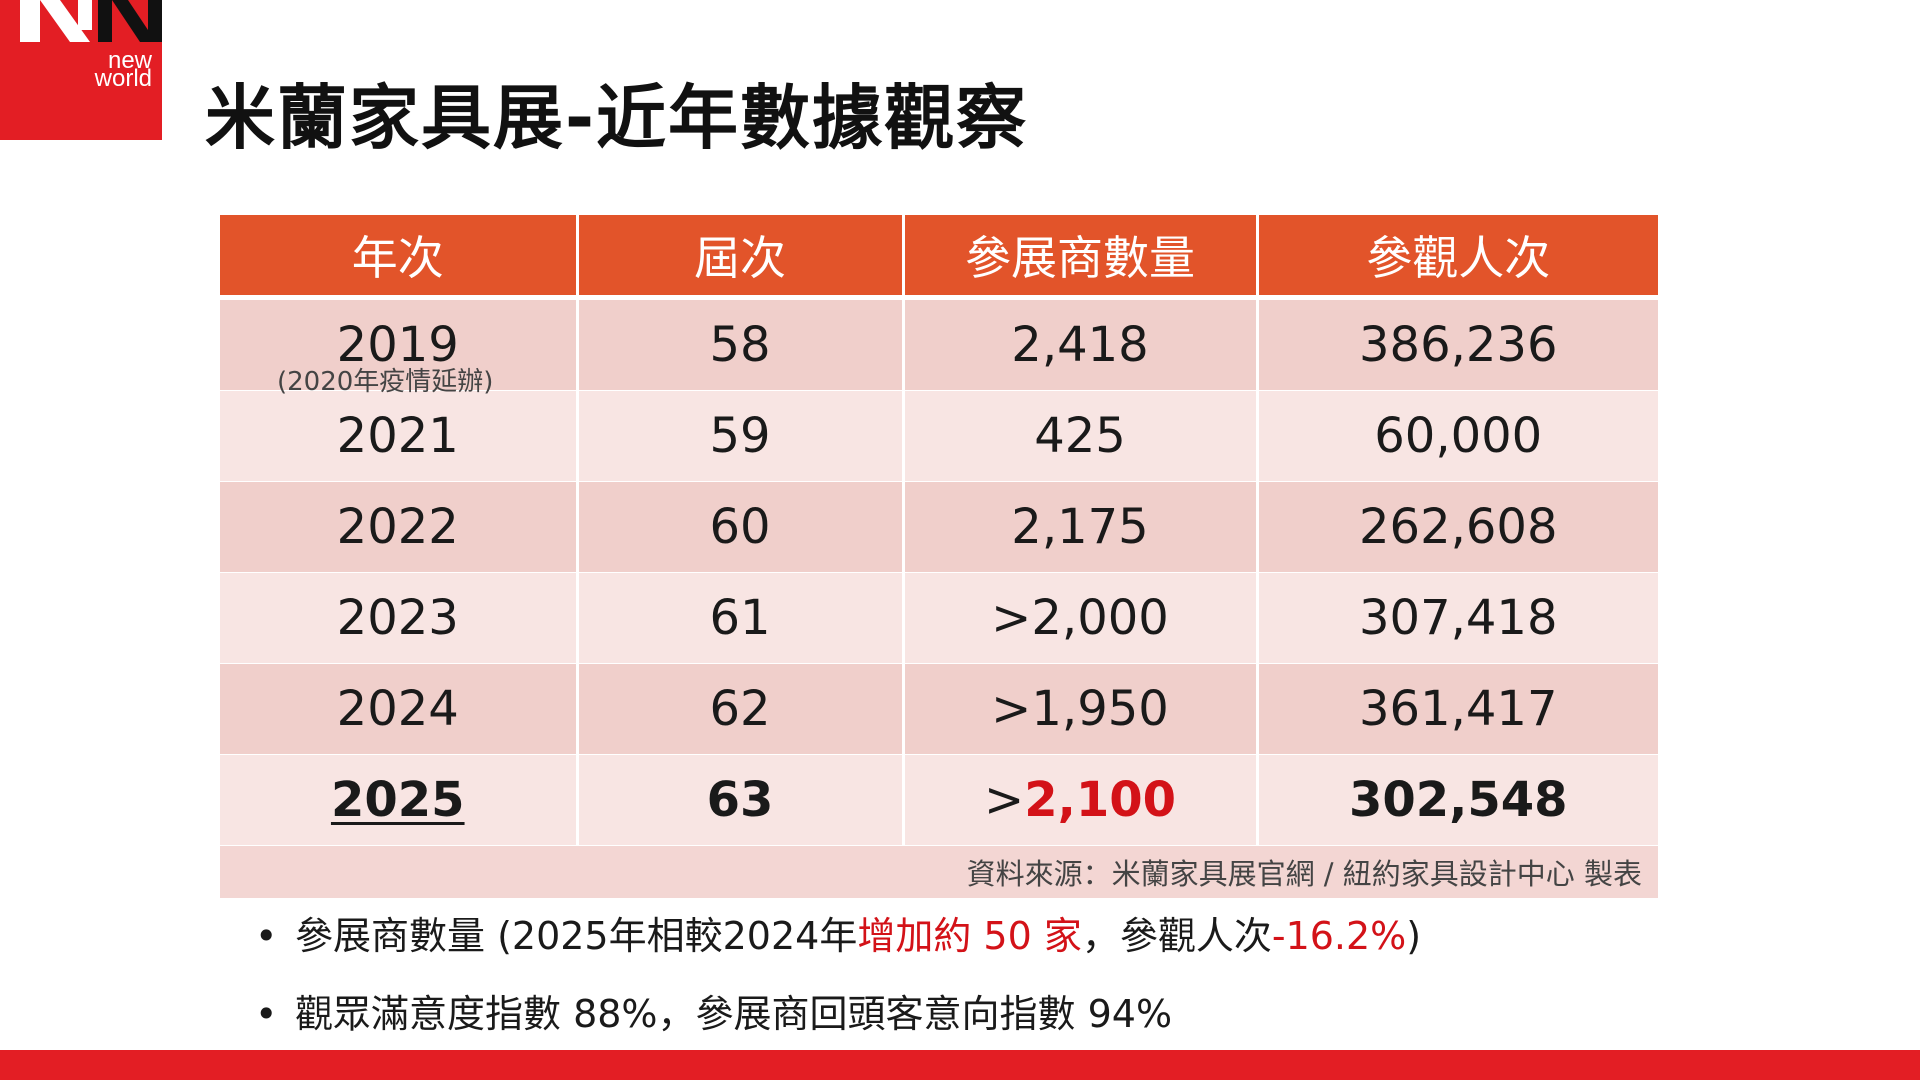  What do you see at coordinates (399, 257) in the screenshot?
I see `header-year: 年次` at bounding box center [399, 257].